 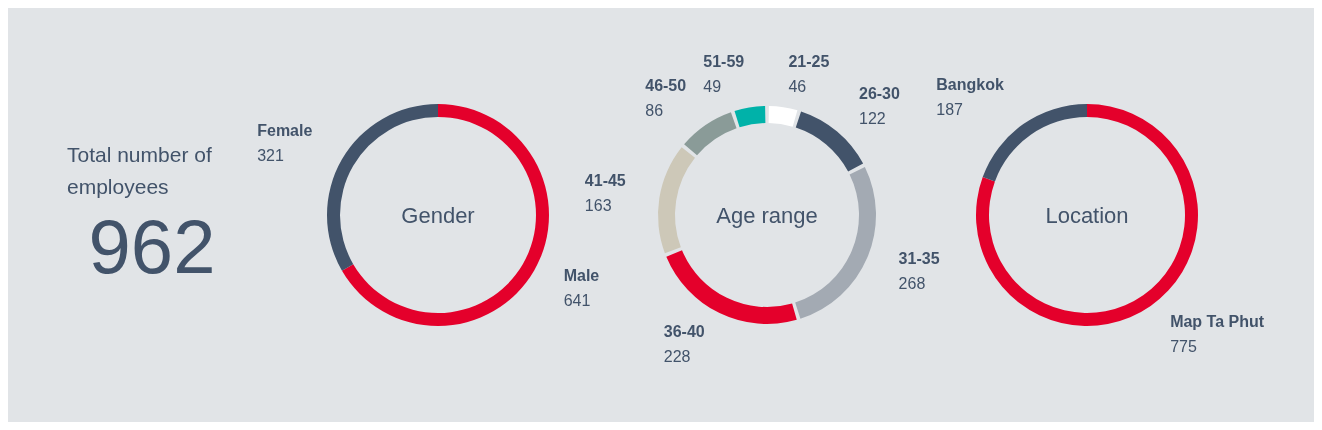 What do you see at coordinates (767, 215) in the screenshot?
I see `text: Age range` at bounding box center [767, 215].